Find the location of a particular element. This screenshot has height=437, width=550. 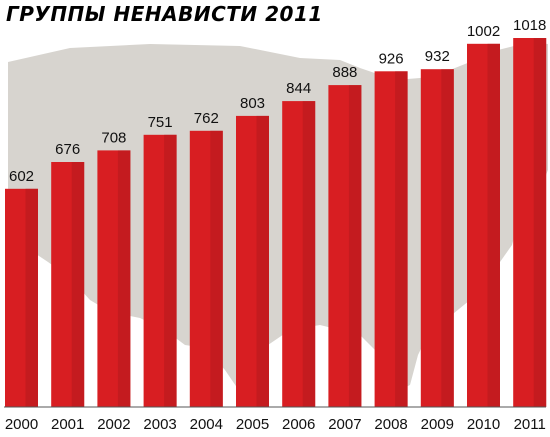

bar-shade-2011 is located at coordinates (540, 222).